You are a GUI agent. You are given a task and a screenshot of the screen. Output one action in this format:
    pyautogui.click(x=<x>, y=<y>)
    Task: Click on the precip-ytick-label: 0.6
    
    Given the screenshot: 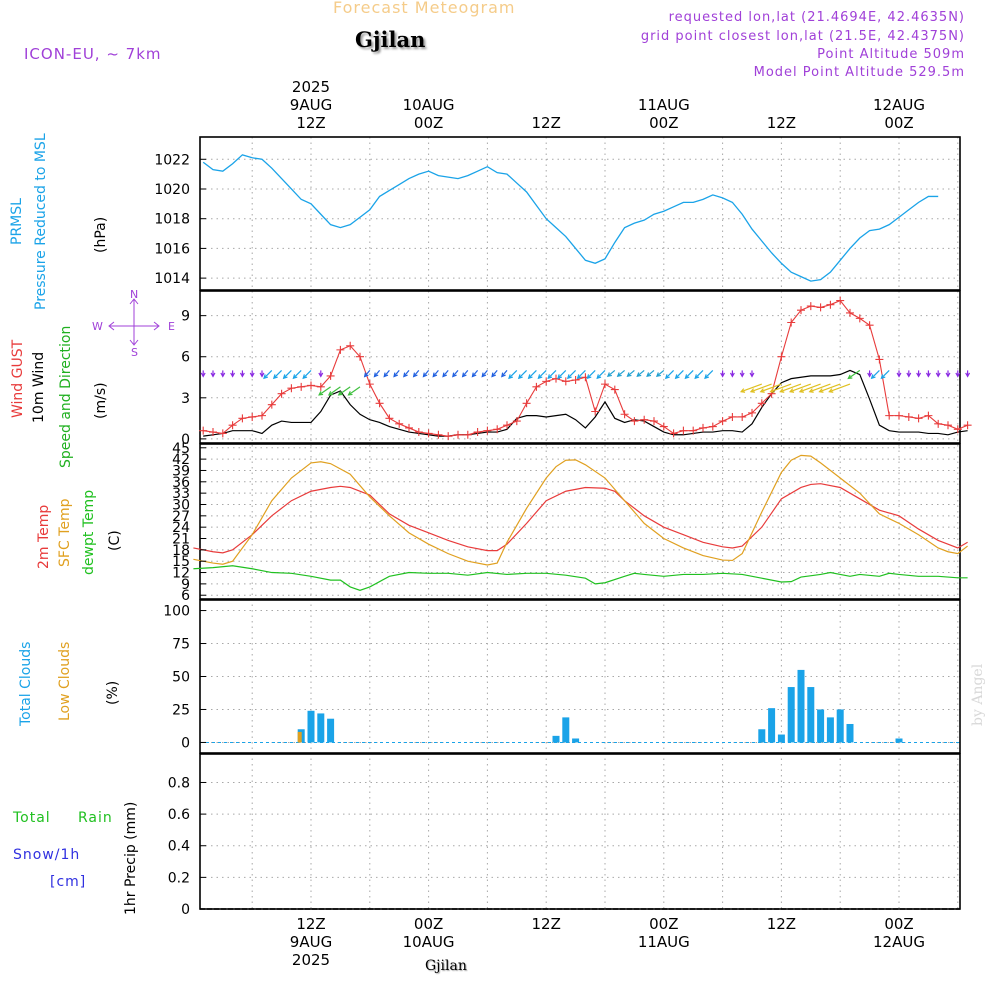 What is the action you would take?
    pyautogui.click(x=179, y=815)
    